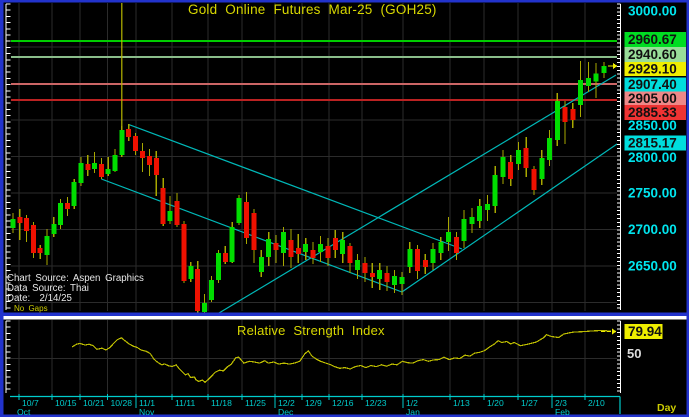  What do you see at coordinates (75, 278) in the screenshot?
I see `svg-text: Chart Source: Aspen Graphics` at bounding box center [75, 278].